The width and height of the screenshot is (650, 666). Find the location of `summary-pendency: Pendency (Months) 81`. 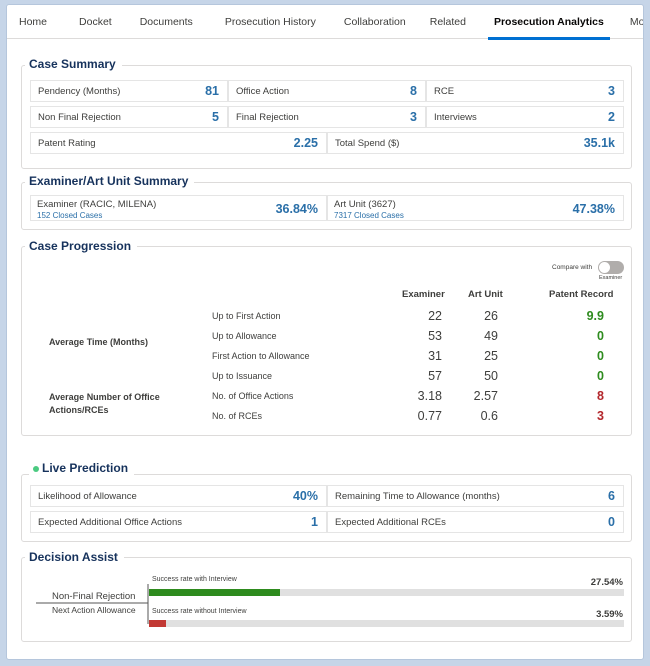

summary-pendency: Pendency (Months) 81 is located at coordinates (129, 91).